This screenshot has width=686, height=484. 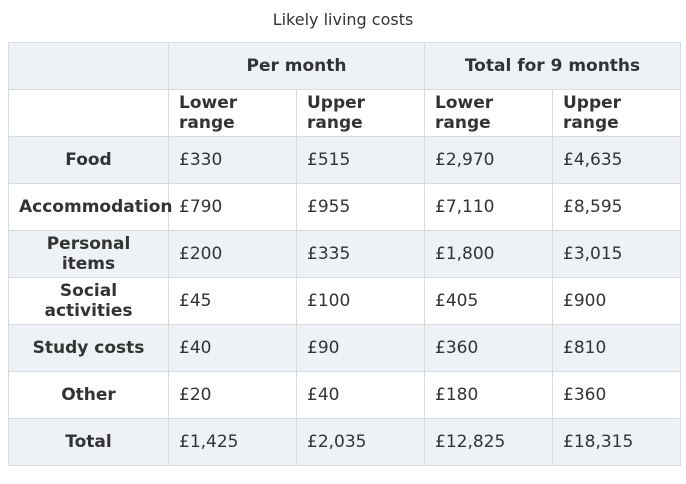 I want to click on table-cell: £2,035, so click(x=360, y=442).